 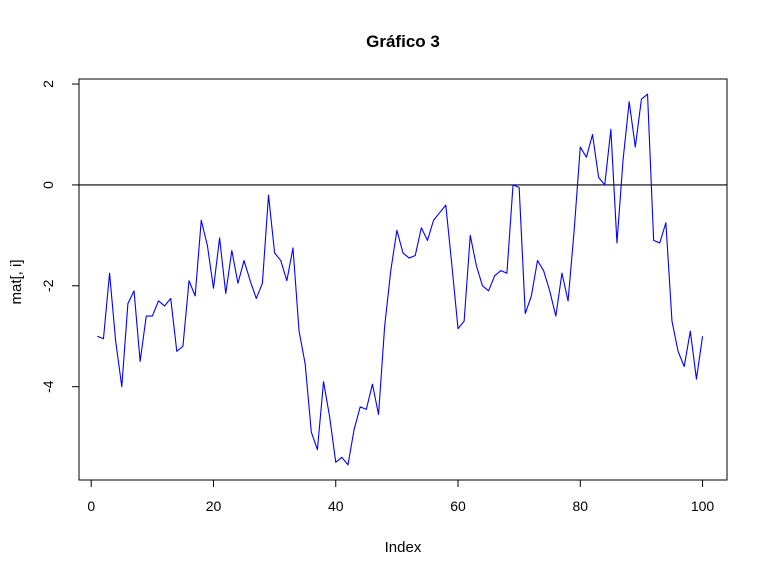 I want to click on x-tick-label: 80, so click(x=580, y=506).